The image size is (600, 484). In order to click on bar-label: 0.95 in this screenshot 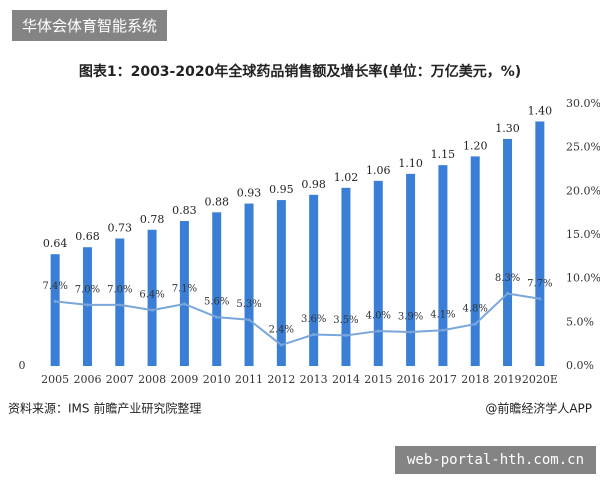, I will do `click(281, 189)`.